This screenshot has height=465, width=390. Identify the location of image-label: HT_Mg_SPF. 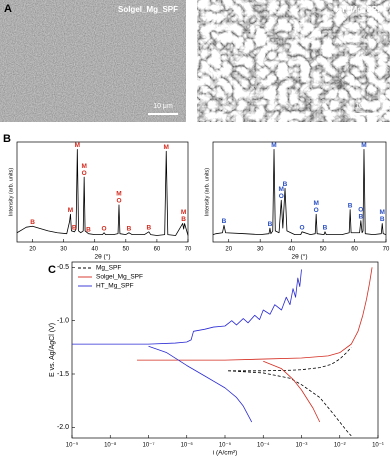
(358, 9).